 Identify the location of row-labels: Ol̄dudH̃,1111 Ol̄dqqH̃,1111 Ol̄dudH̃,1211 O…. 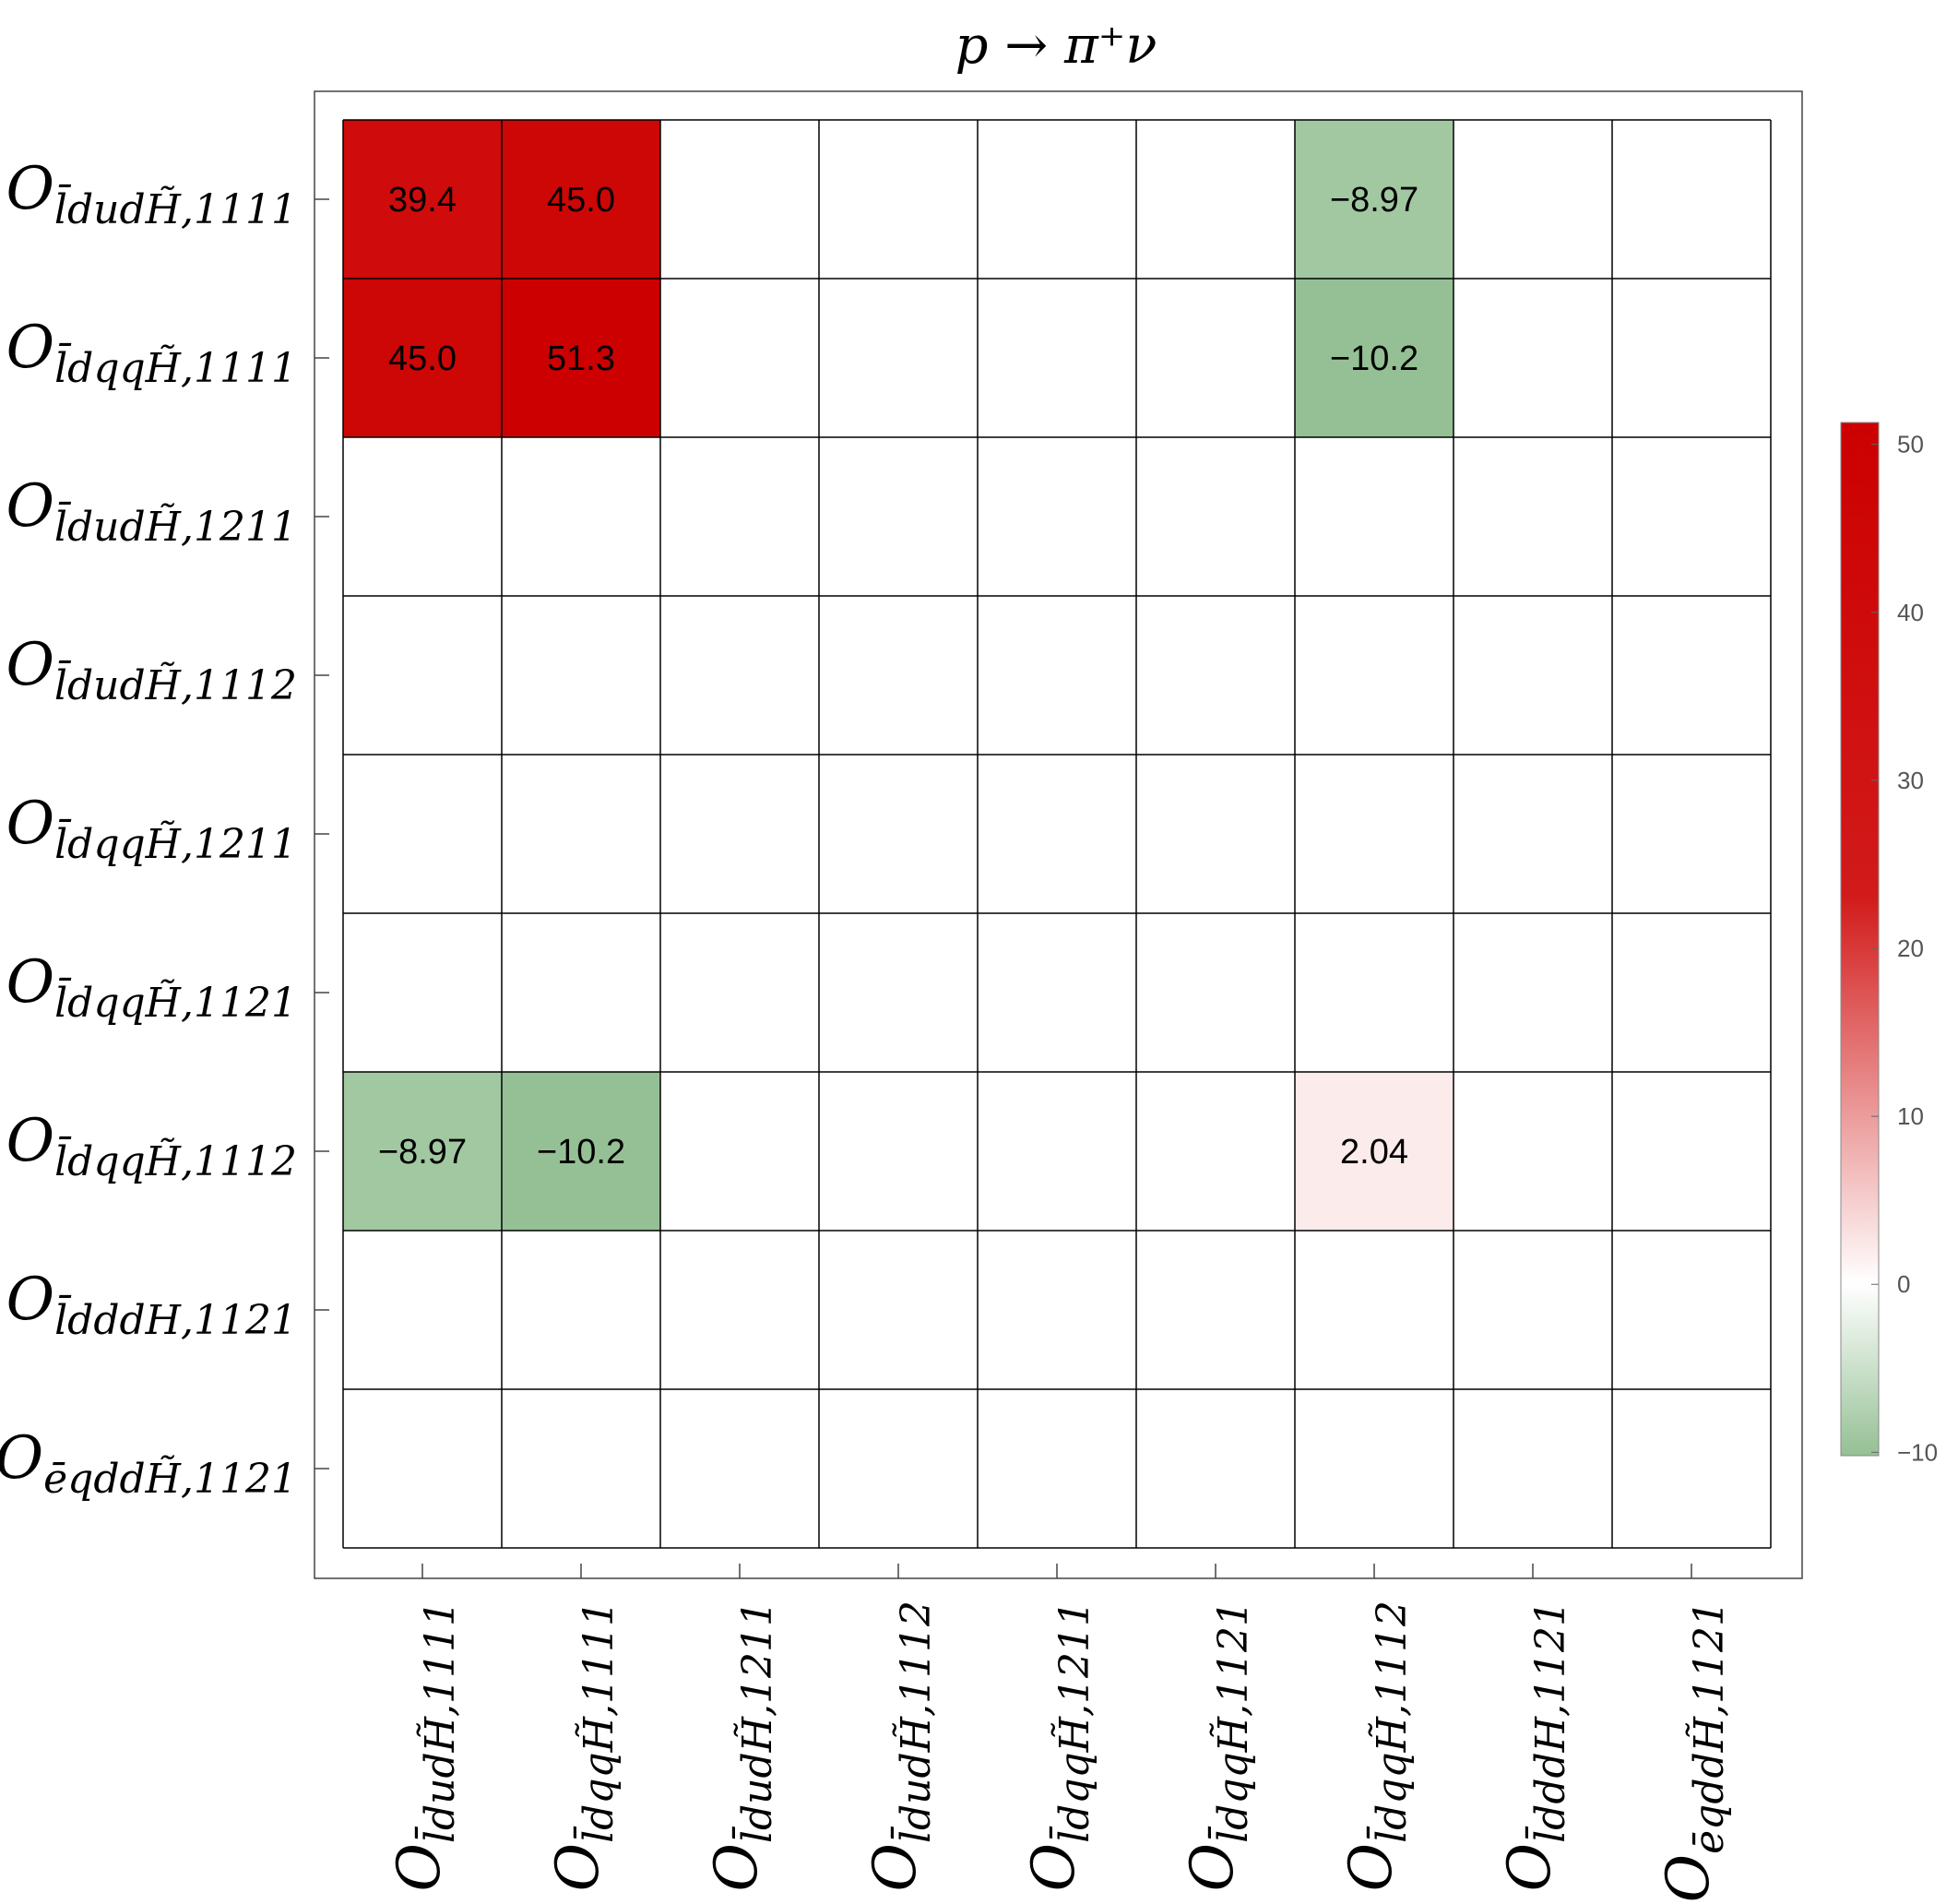
(148, 829).